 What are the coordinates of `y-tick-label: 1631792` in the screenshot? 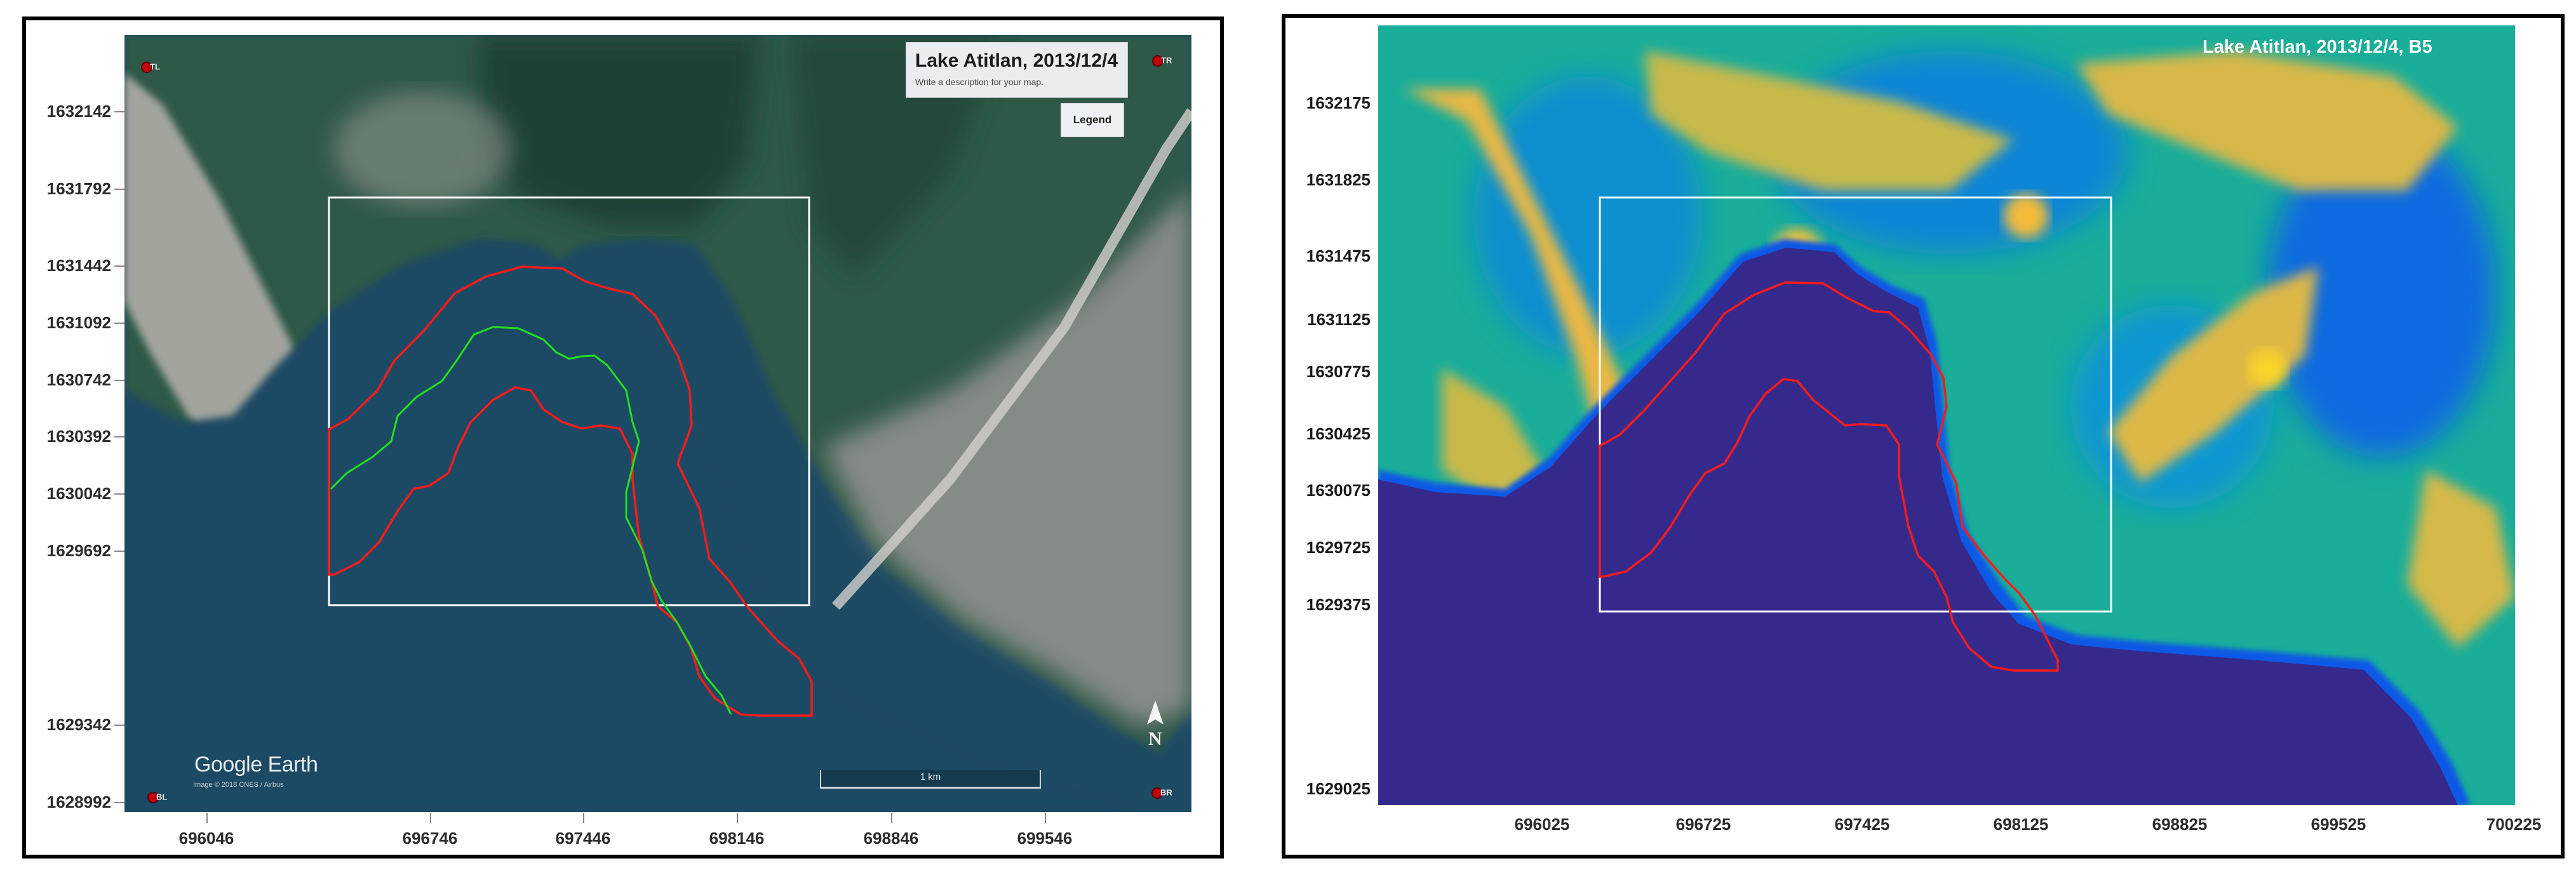 It's located at (78, 188).